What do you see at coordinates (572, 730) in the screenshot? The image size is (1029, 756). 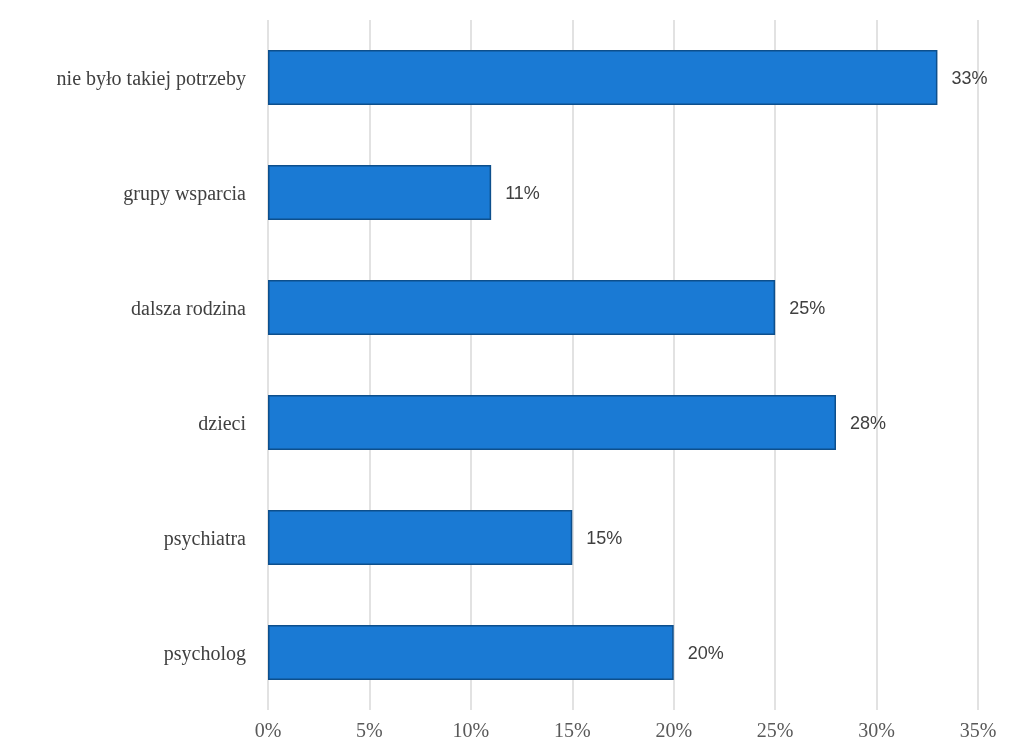 I see `x-tick-label: 15%` at bounding box center [572, 730].